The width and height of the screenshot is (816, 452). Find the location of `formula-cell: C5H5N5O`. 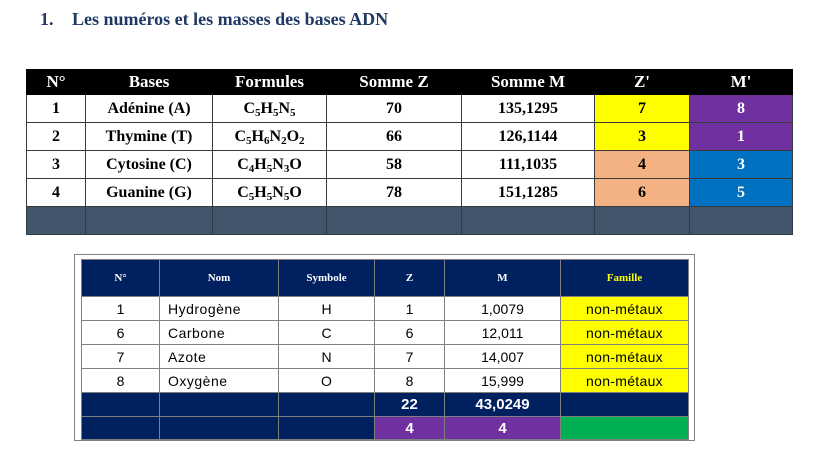

formula-cell: C5H5N5O is located at coordinates (269, 192).